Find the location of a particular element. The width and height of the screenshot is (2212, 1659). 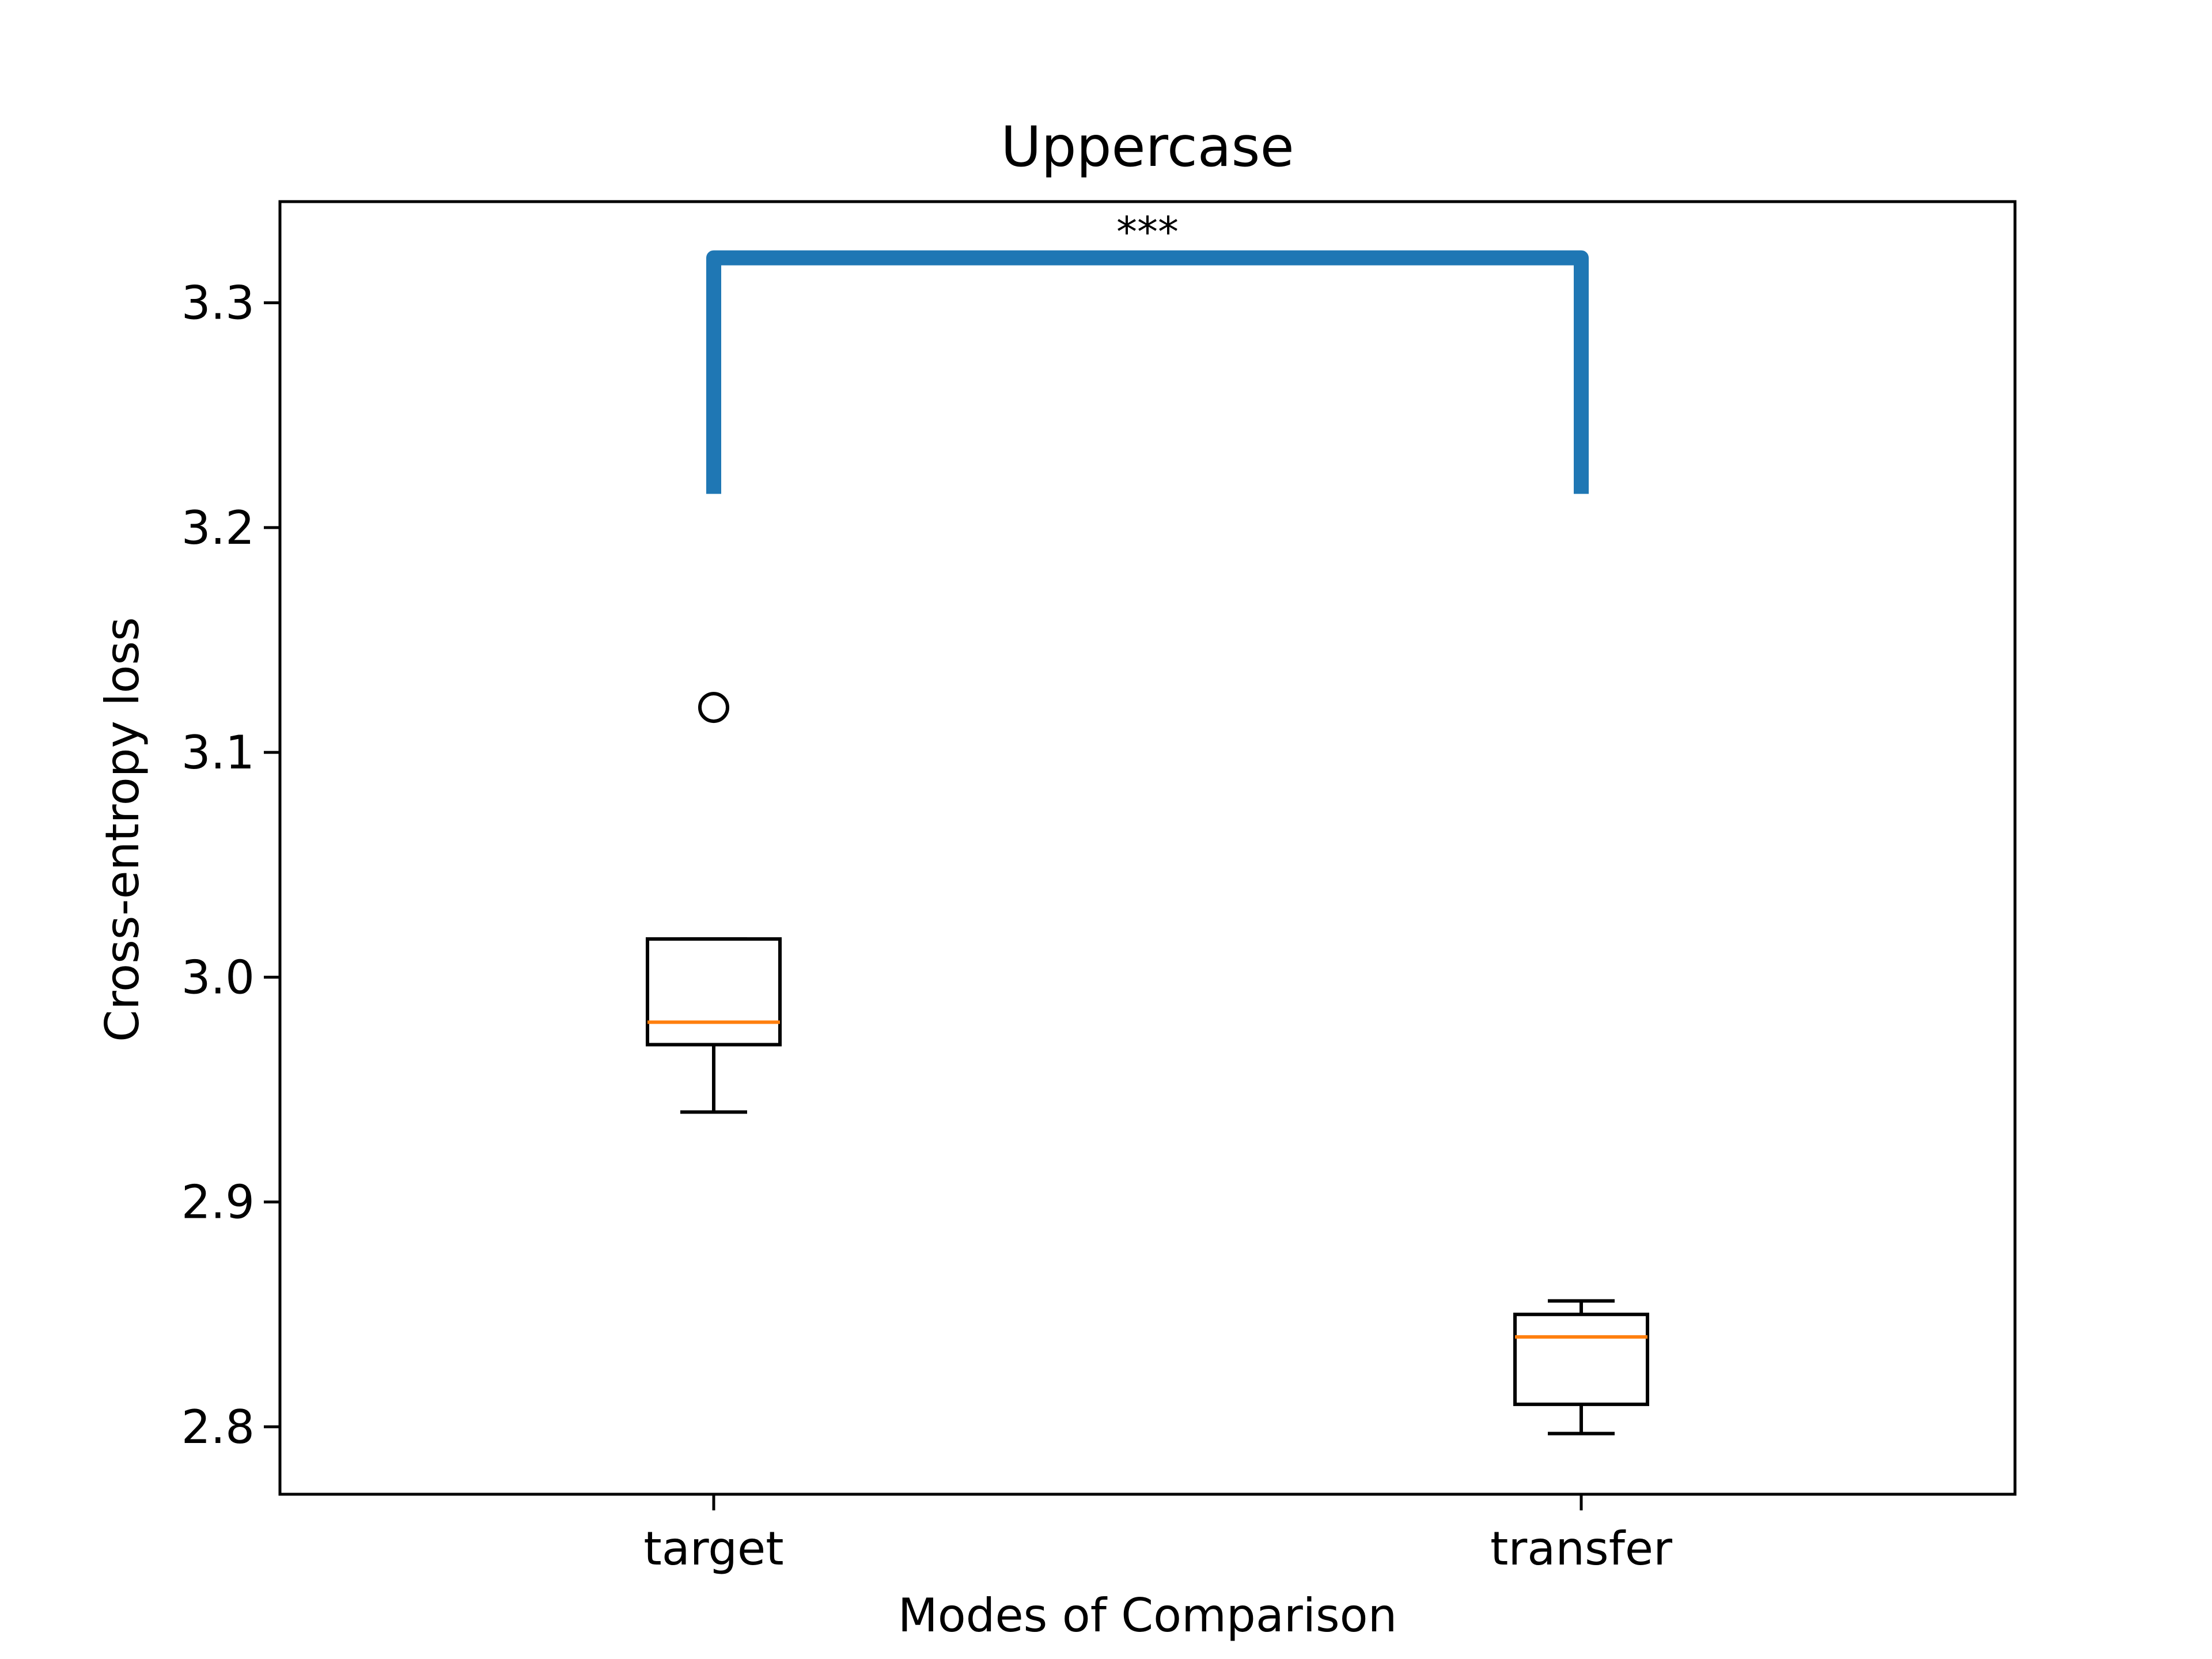

y-tick-label: 2.8 is located at coordinates (218, 1427).